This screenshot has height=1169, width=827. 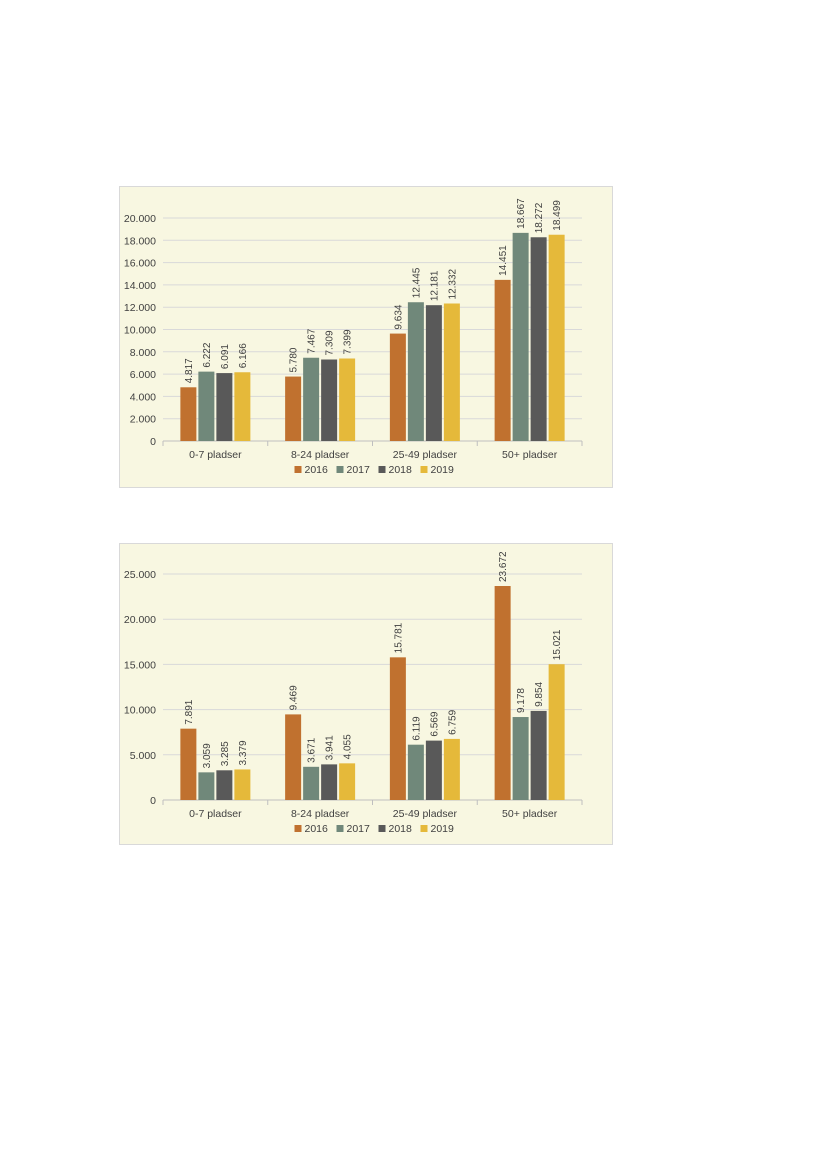 I want to click on data-label: 18.667, so click(x=521, y=213).